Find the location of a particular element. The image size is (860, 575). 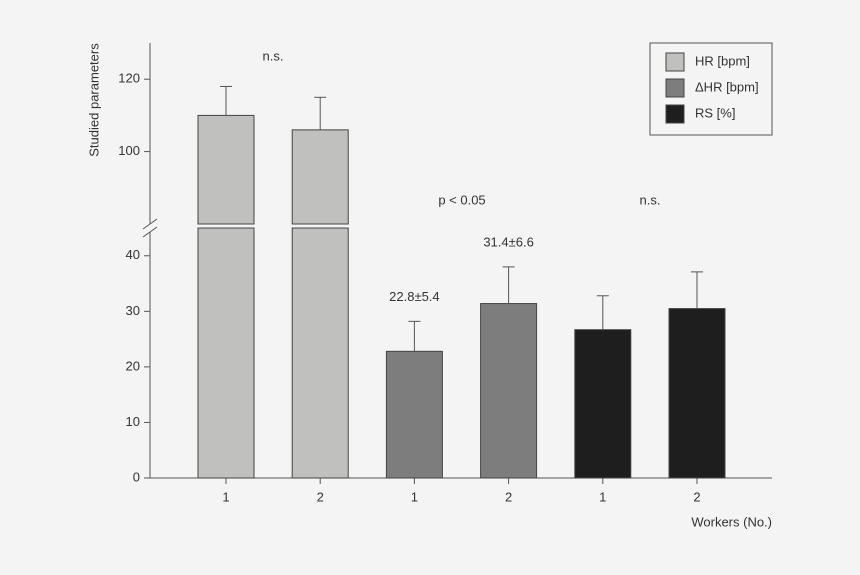

y-axis-label: Studied parameters is located at coordinates (93, 100).